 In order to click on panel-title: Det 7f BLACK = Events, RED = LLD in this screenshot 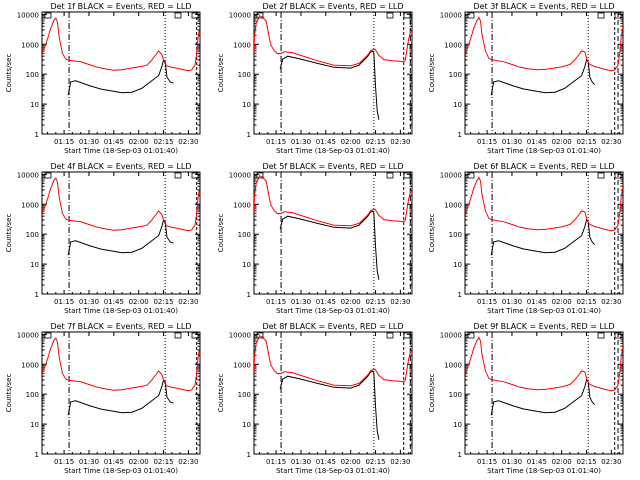, I will do `click(120, 326)`.